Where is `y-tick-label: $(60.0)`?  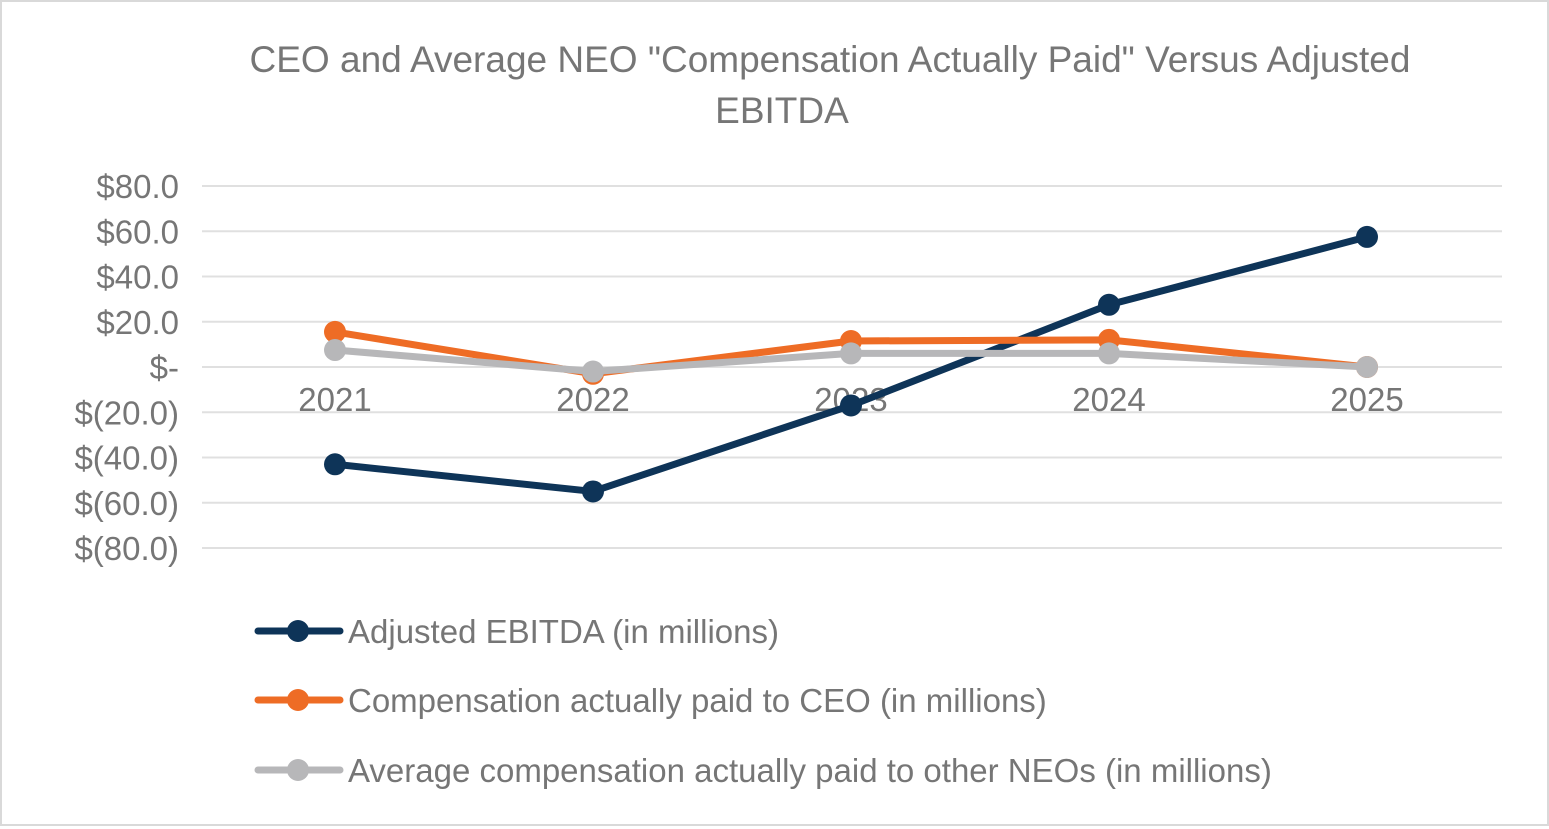 y-tick-label: $(60.0) is located at coordinates (126, 503).